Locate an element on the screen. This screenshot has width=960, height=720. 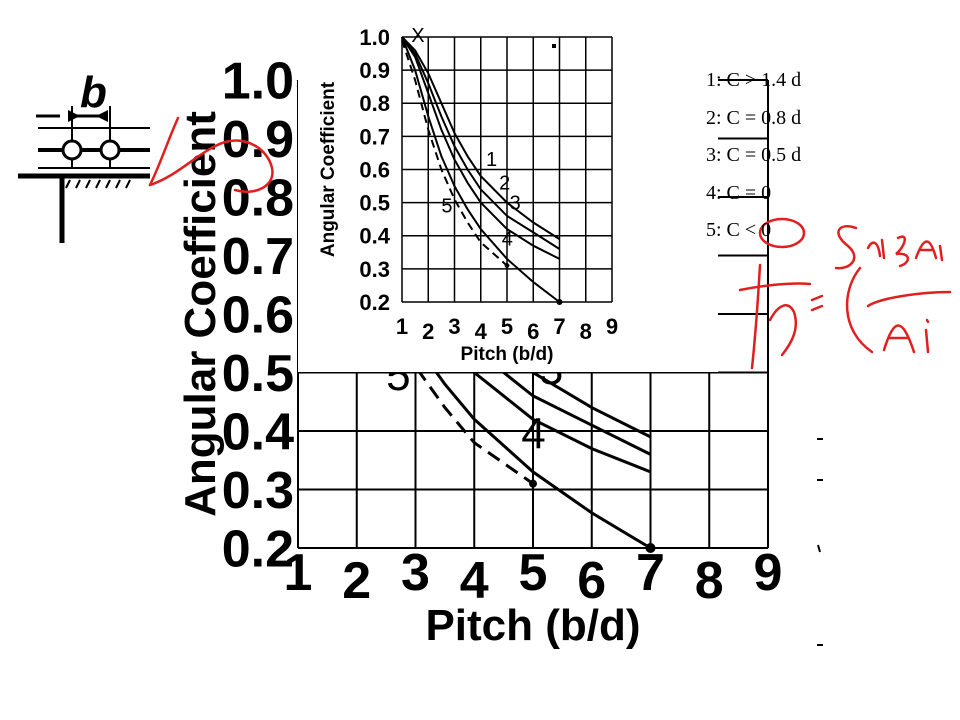
red-circle-legend is located at coordinates (782, 233).